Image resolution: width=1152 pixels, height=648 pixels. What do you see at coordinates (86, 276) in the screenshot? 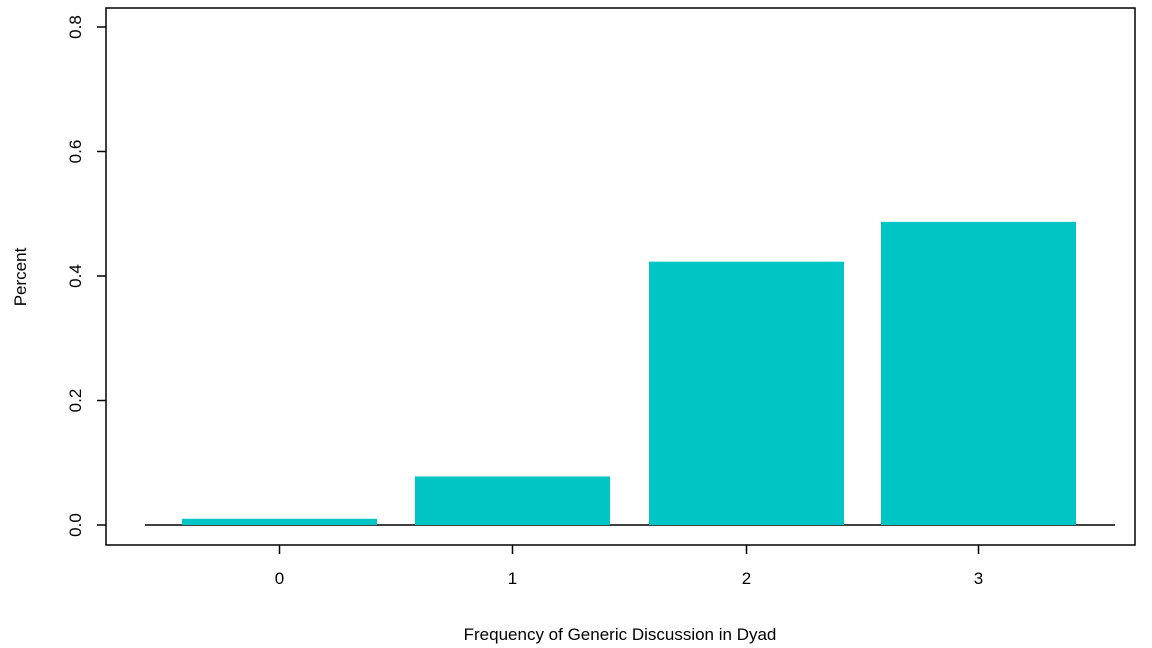
I see `y-axis: 0.0 0.2 0.4 0.6 0.8` at bounding box center [86, 276].